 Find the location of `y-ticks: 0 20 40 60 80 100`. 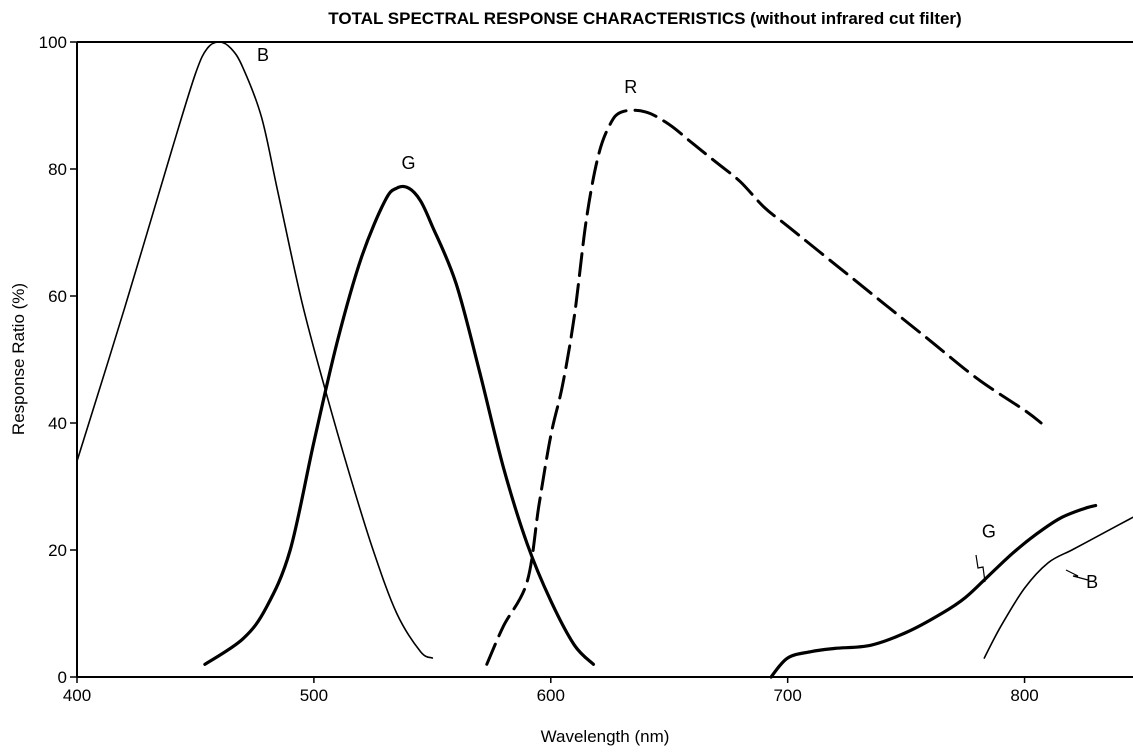

y-ticks: 0 20 40 60 80 100 is located at coordinates (58, 360).